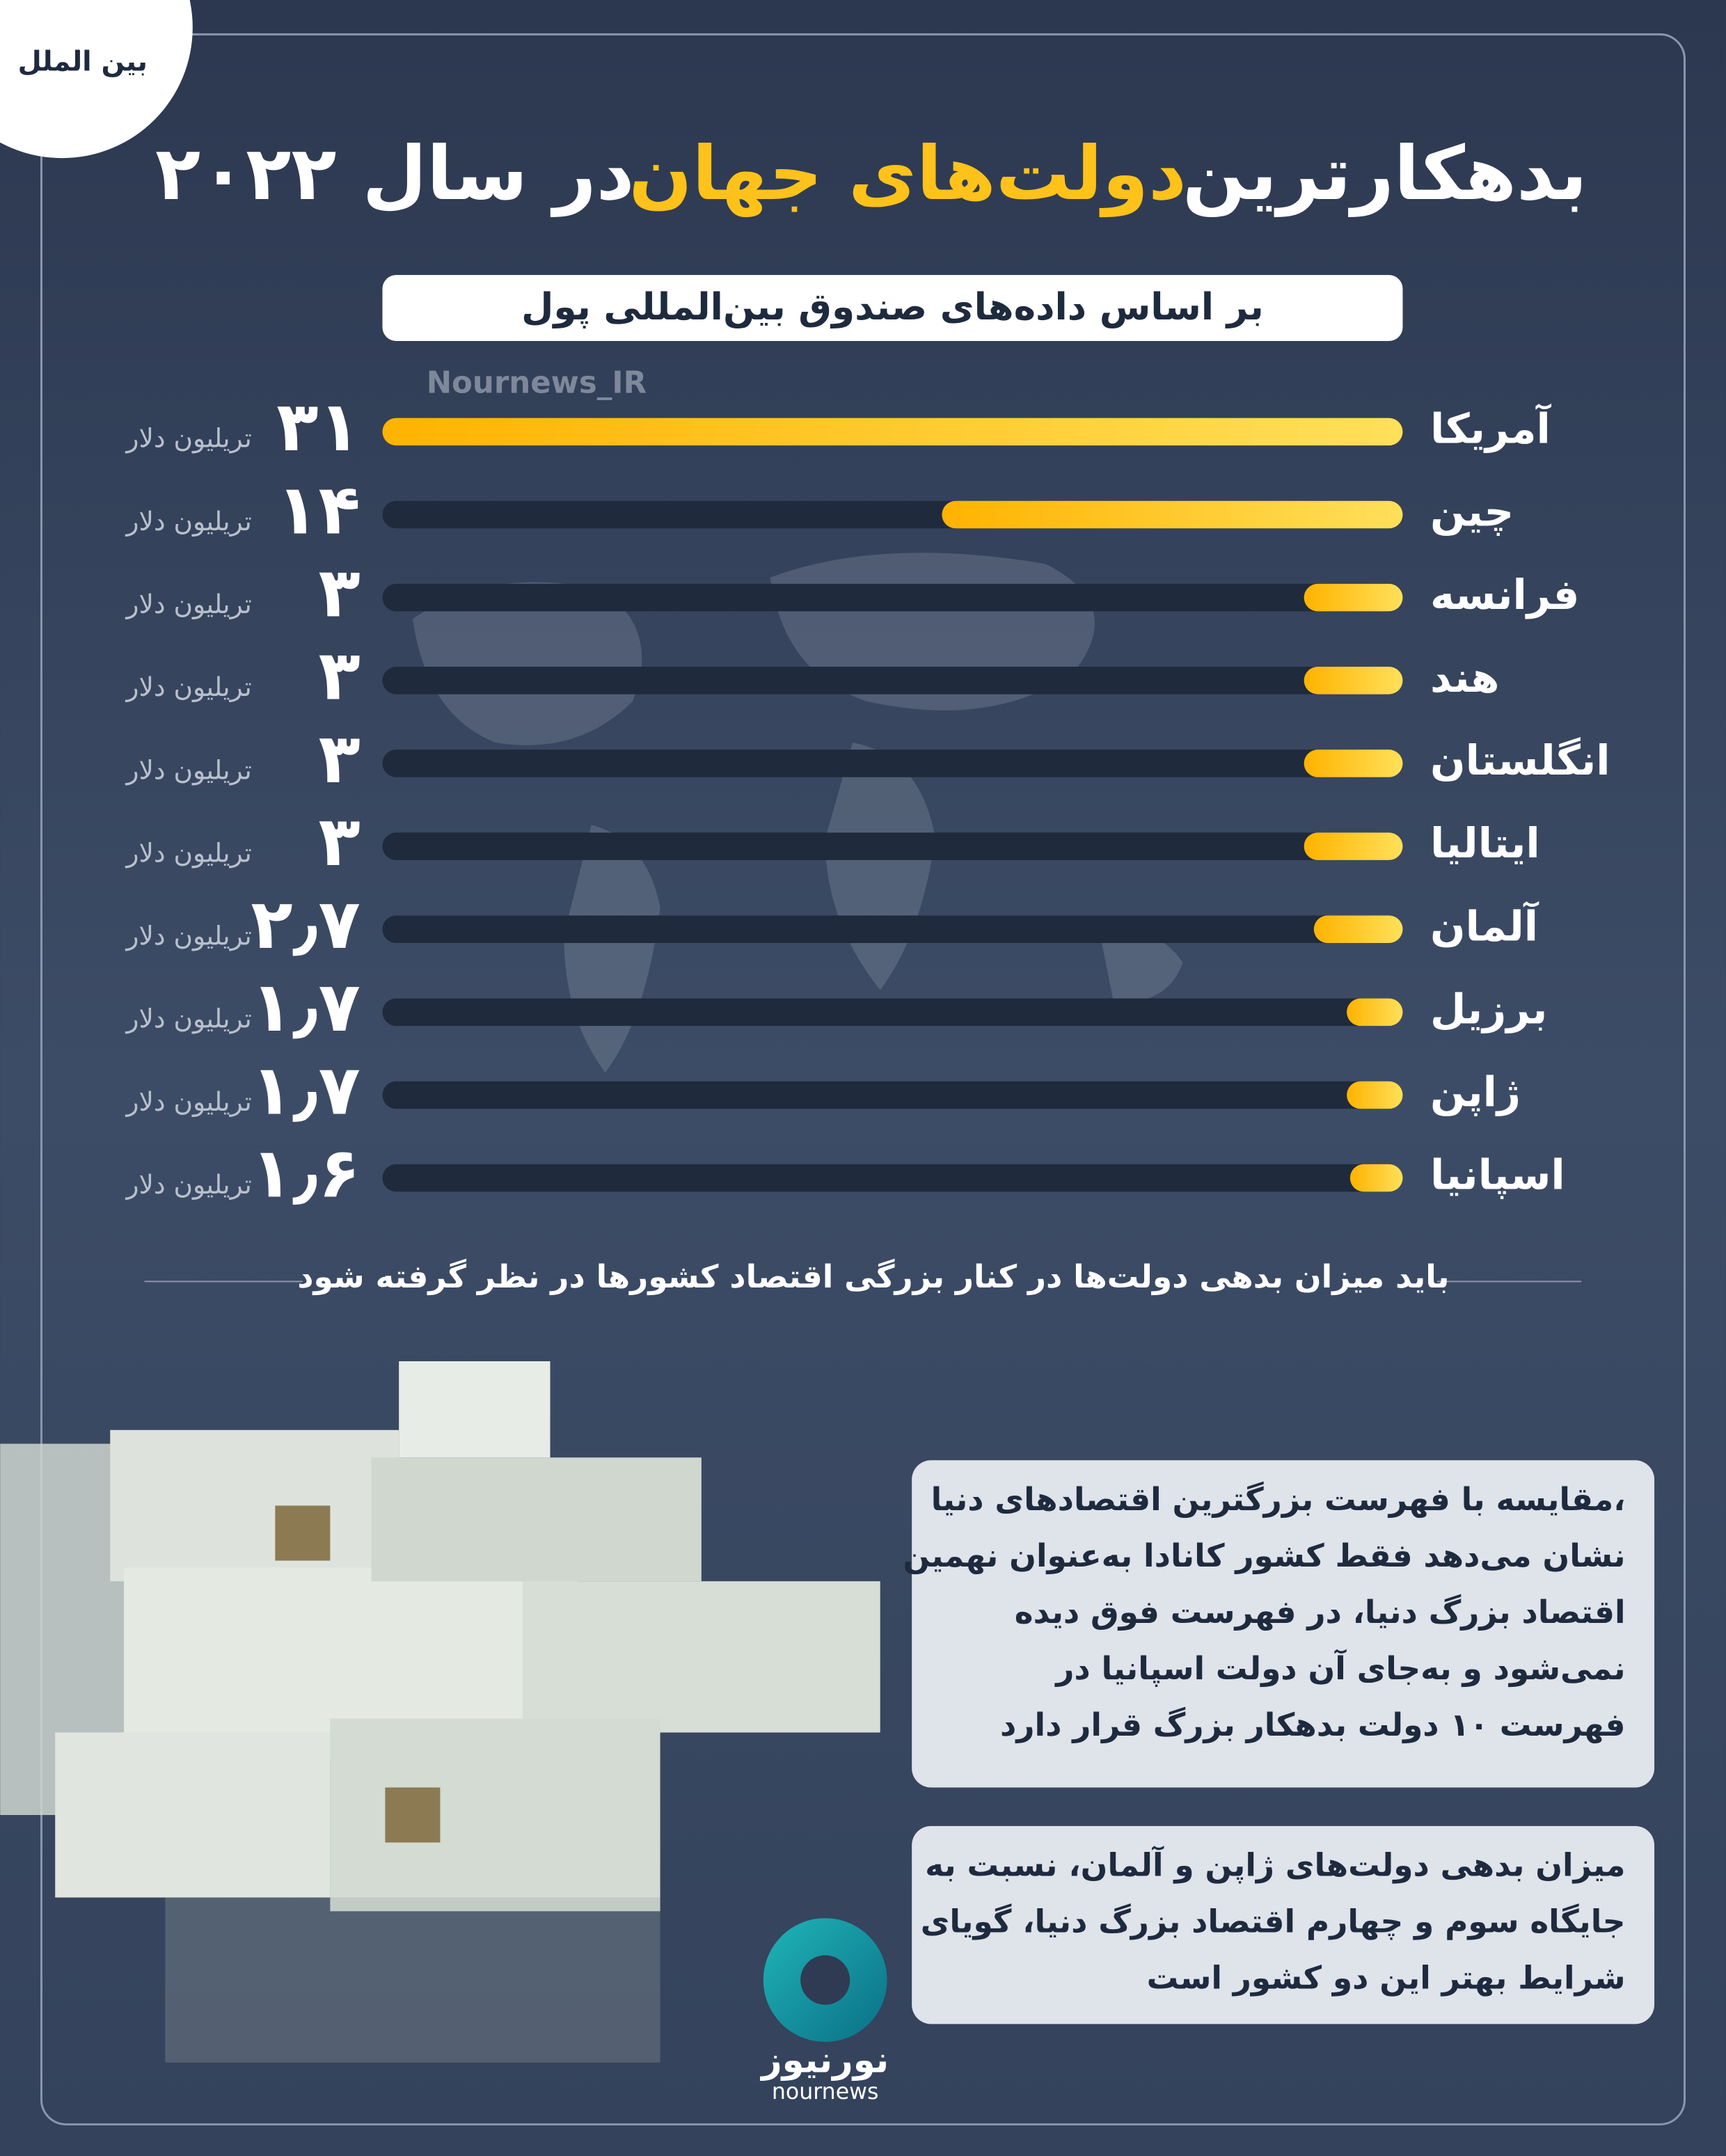 This screenshot has height=2156, width=1726. I want to click on logo-name: نورنیوز, so click(824, 2061).